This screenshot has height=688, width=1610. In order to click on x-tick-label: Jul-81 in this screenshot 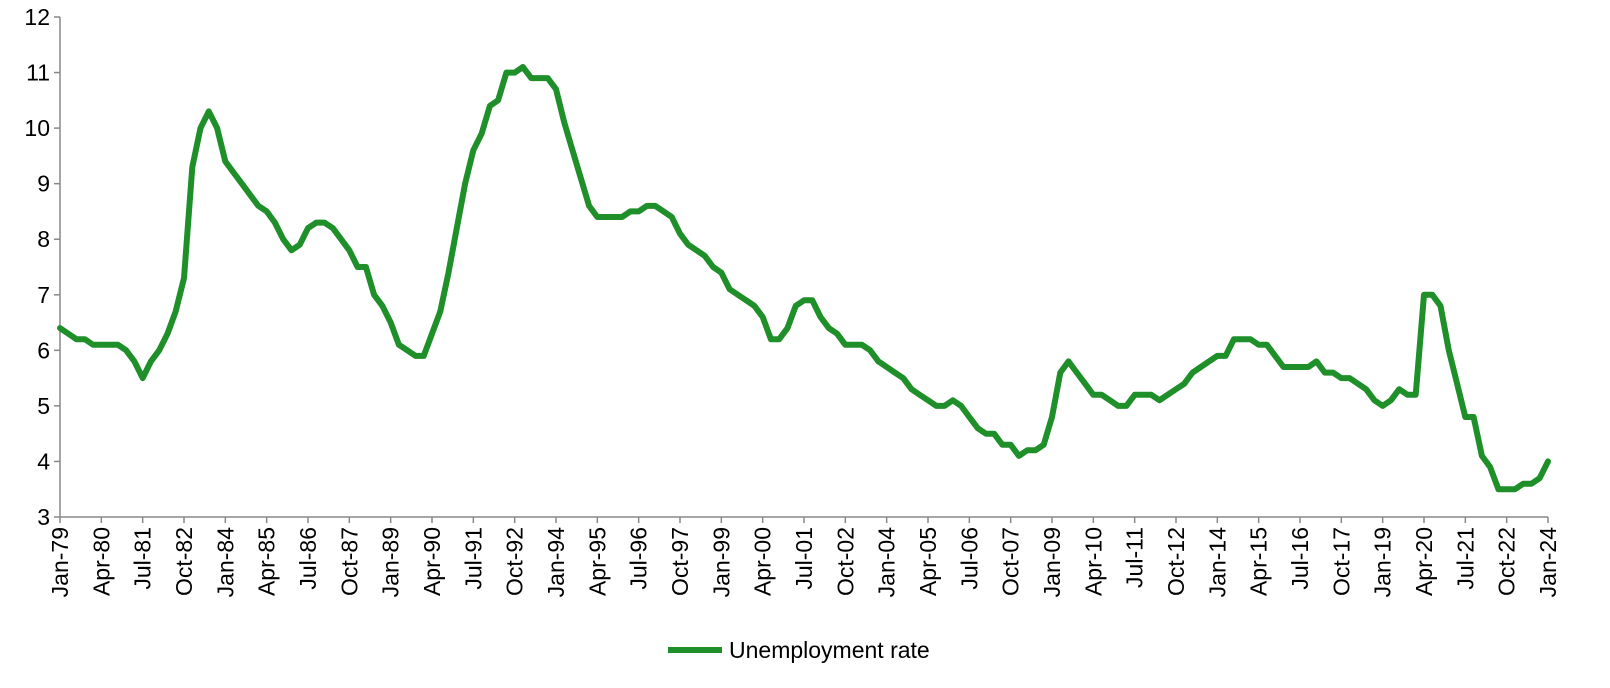, I will do `click(143, 558)`.